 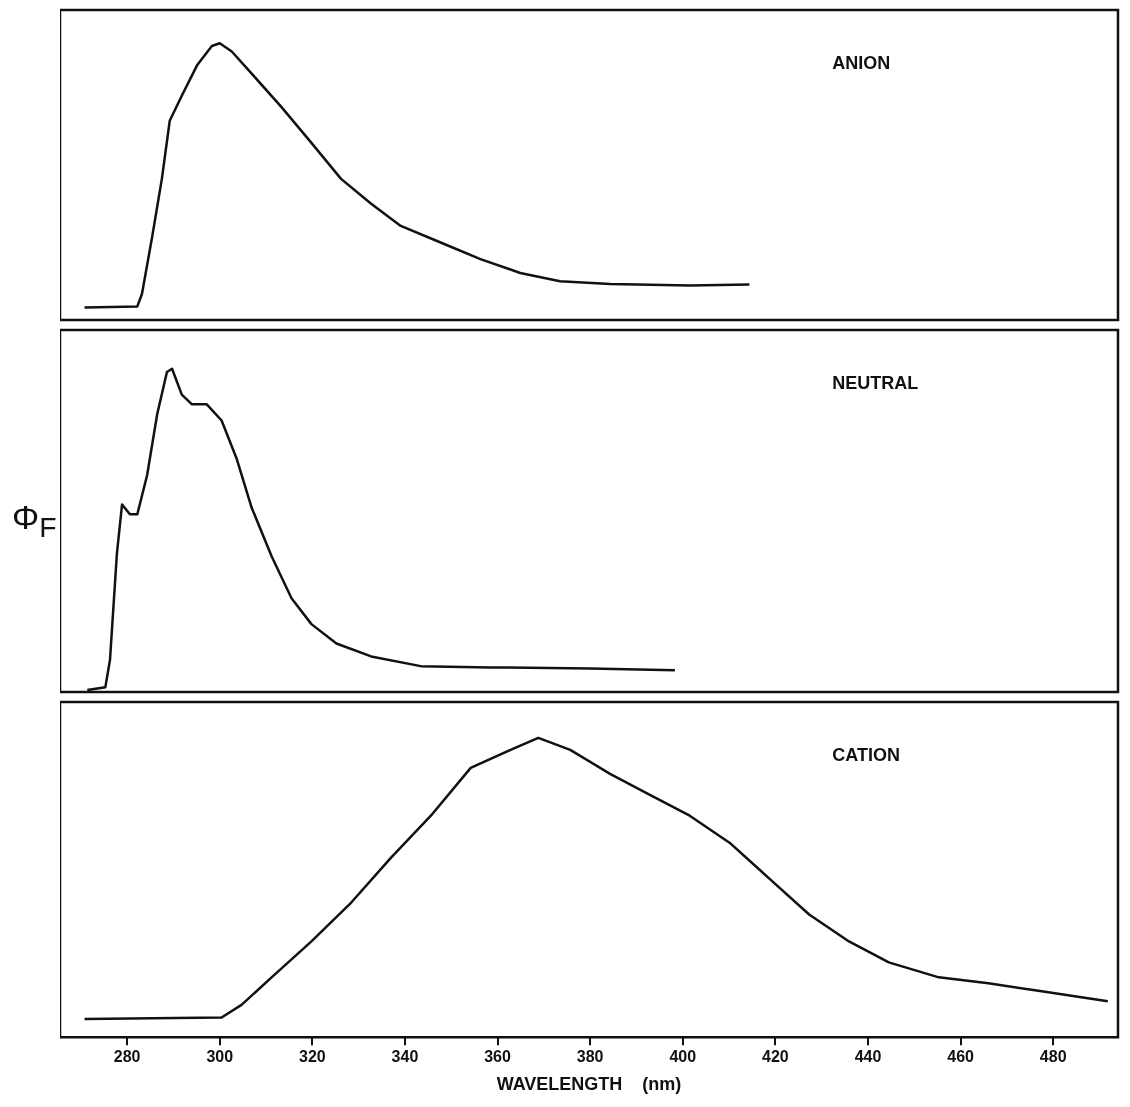 I want to click on x-tick-label: 380, so click(x=590, y=1057).